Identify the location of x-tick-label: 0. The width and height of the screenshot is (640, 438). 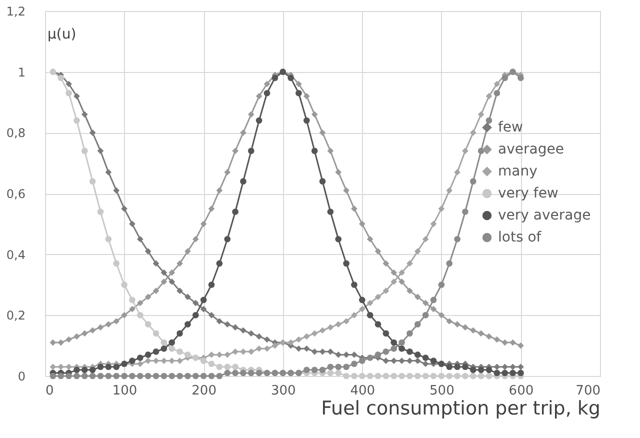
(50, 391).